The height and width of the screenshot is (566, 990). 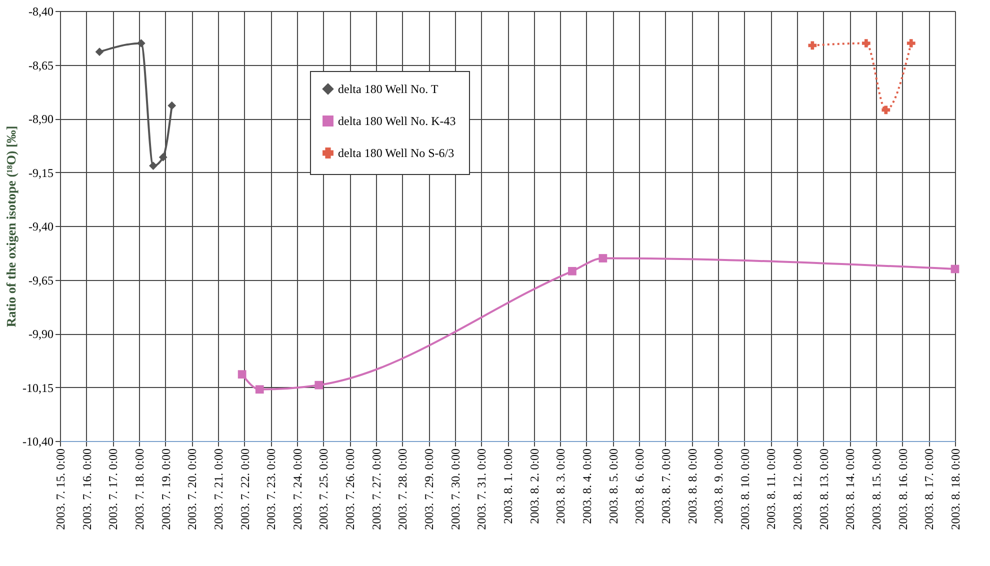 I want to click on x-tick-label: 2003. 8. 13. 0:00, so click(x=823, y=489).